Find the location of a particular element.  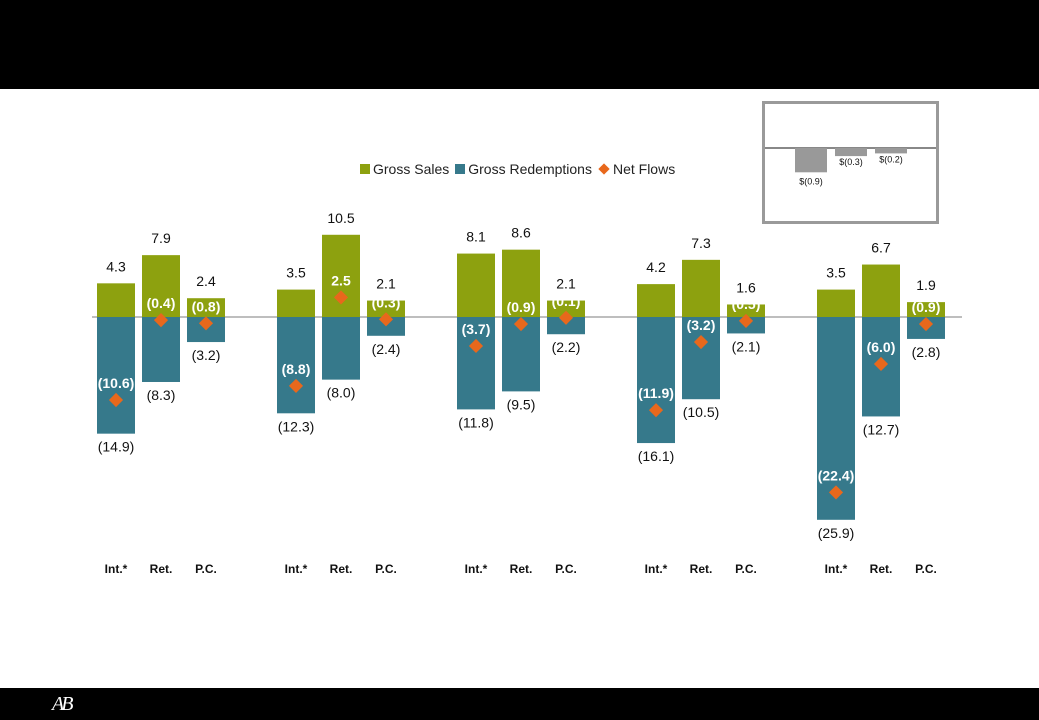

legend-label-gross-sales: Gross Sales is located at coordinates (411, 169).